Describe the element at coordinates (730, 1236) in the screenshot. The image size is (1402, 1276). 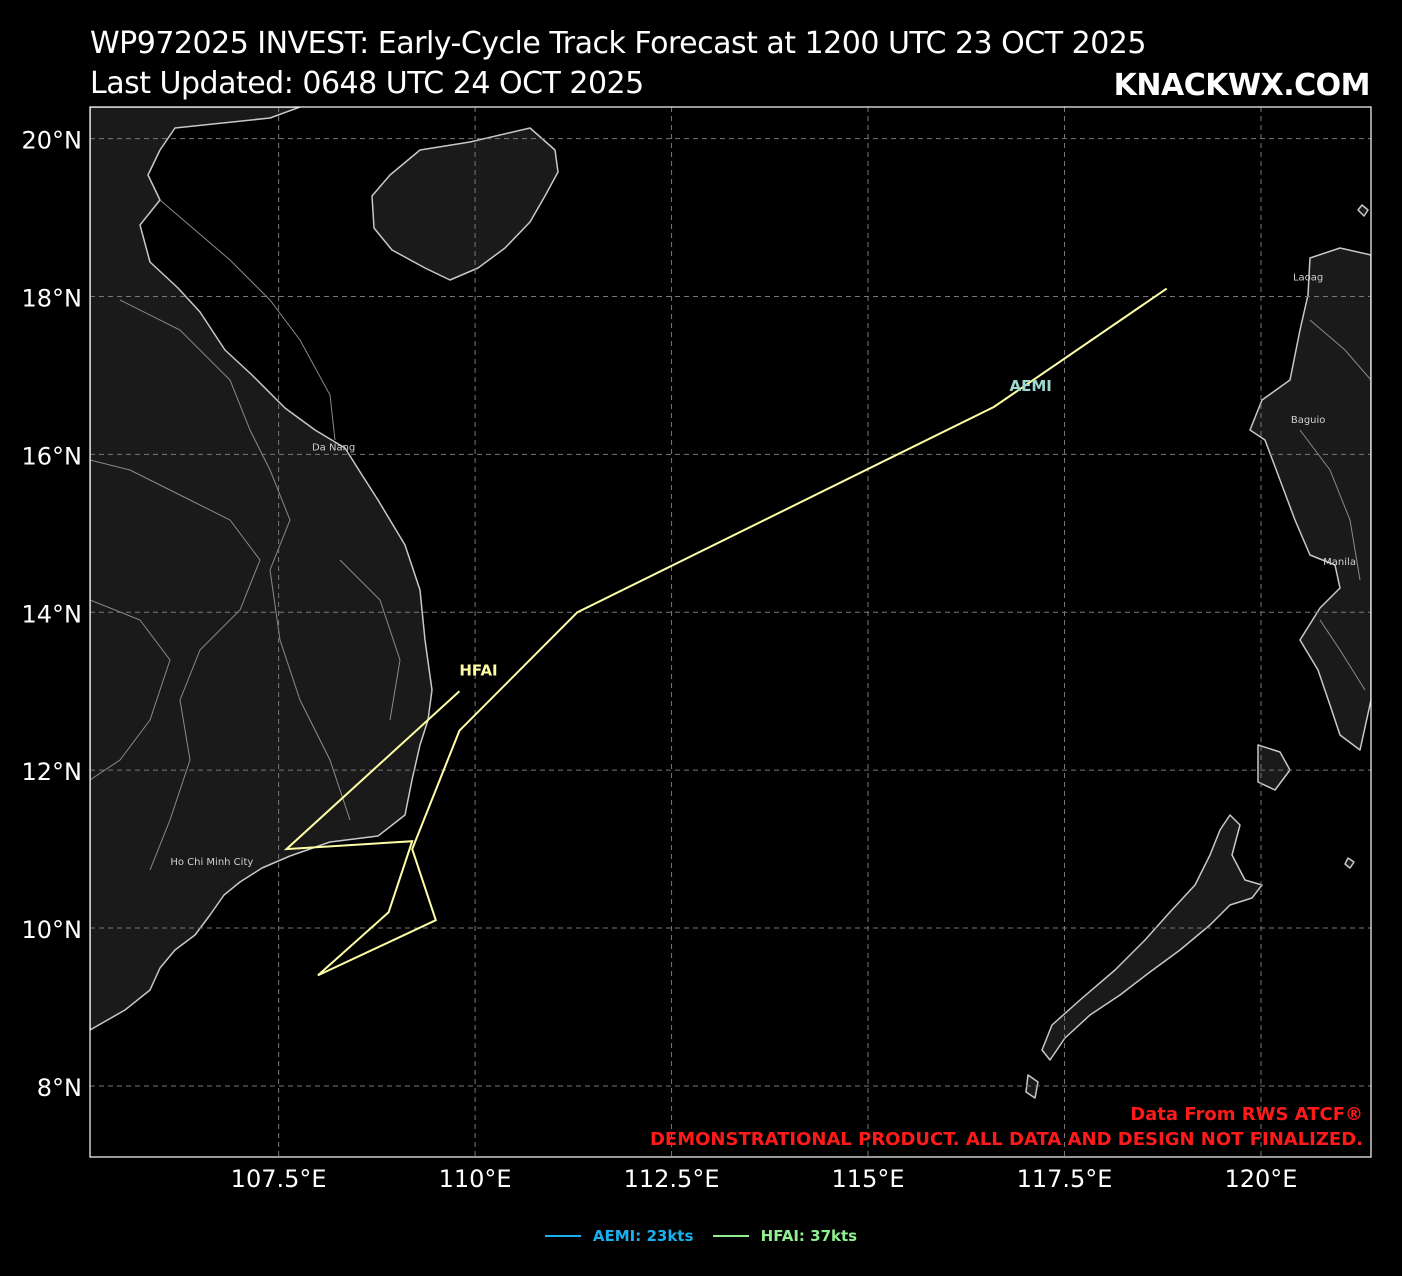
I see `legend-swatch-hfai` at that location.